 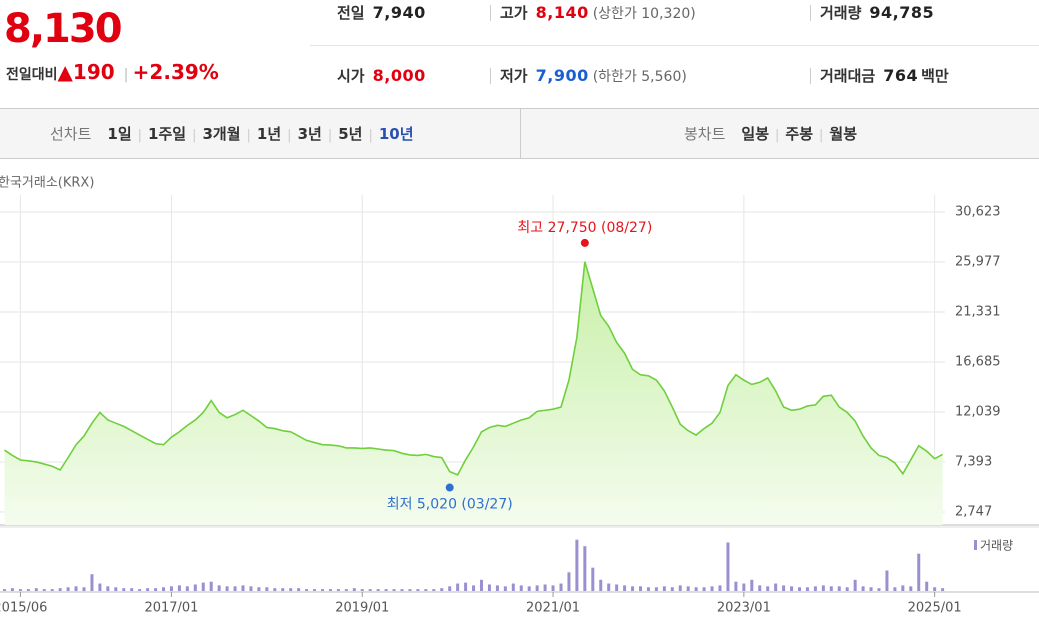 What do you see at coordinates (978, 312) in the screenshot?
I see `y-tick-label: 21,331` at bounding box center [978, 312].